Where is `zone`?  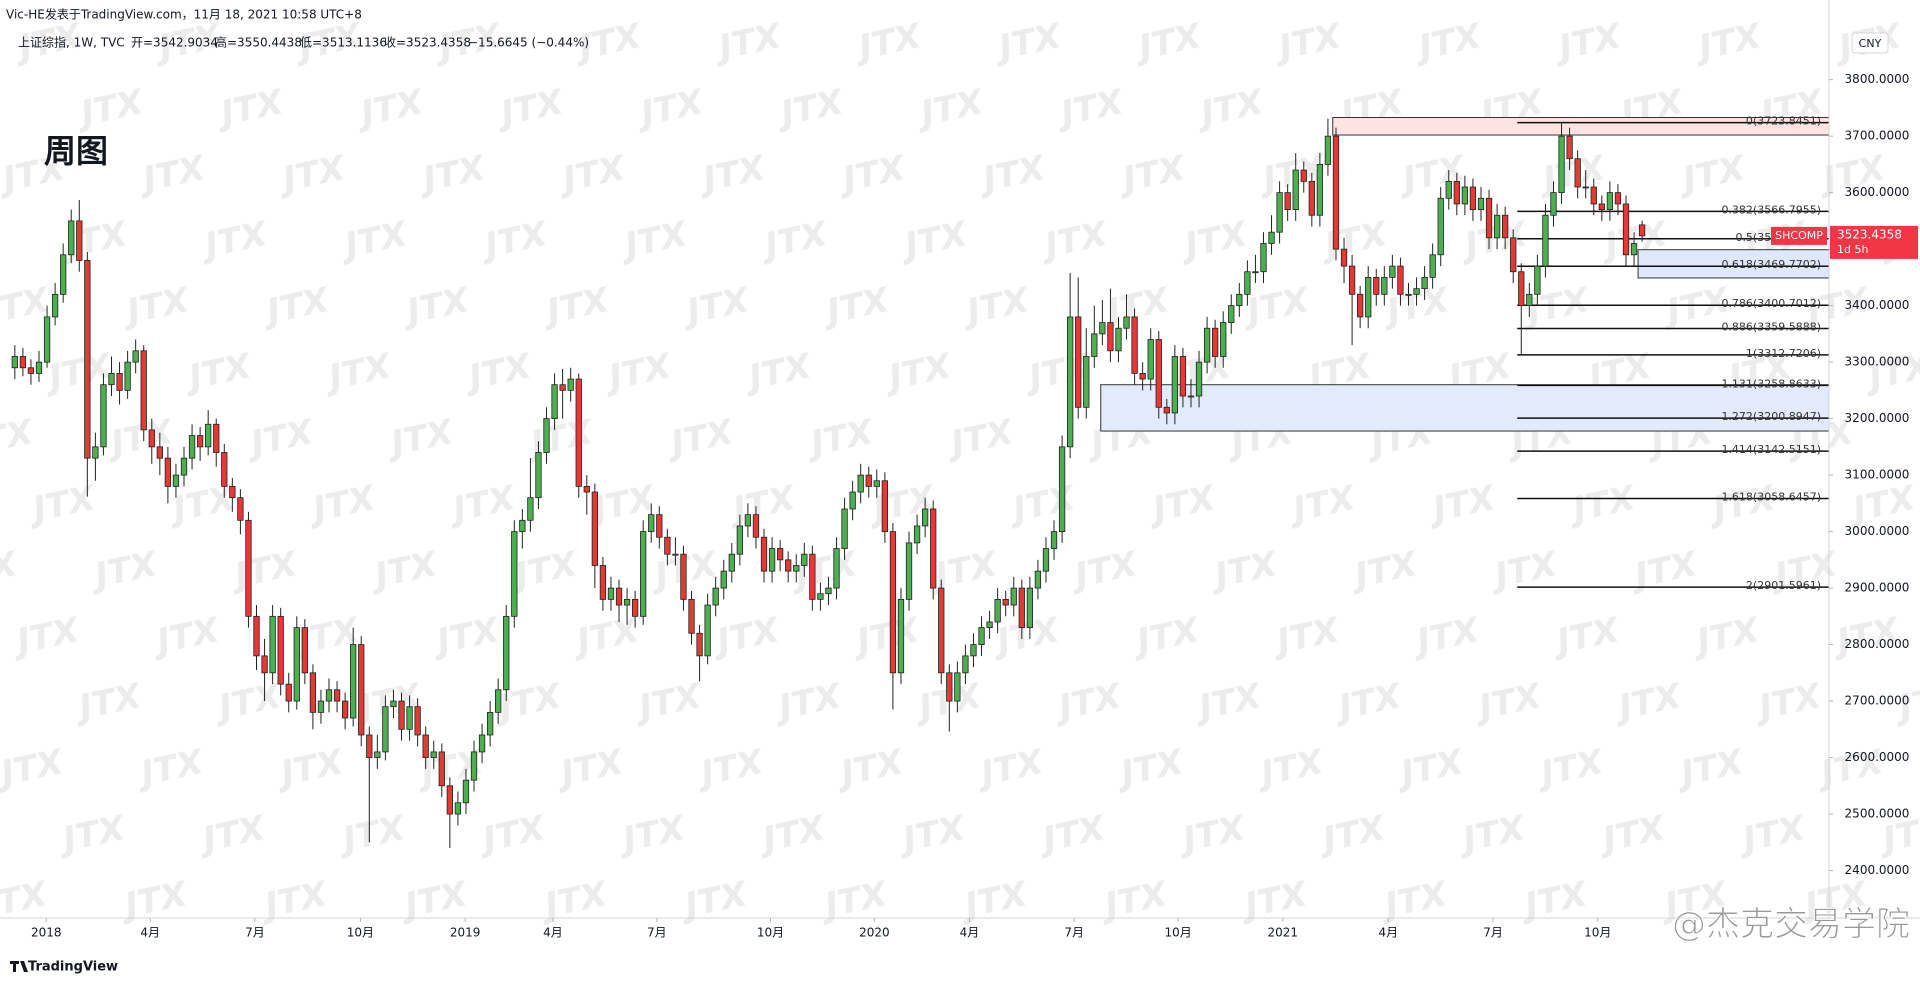 zone is located at coordinates (1733, 264).